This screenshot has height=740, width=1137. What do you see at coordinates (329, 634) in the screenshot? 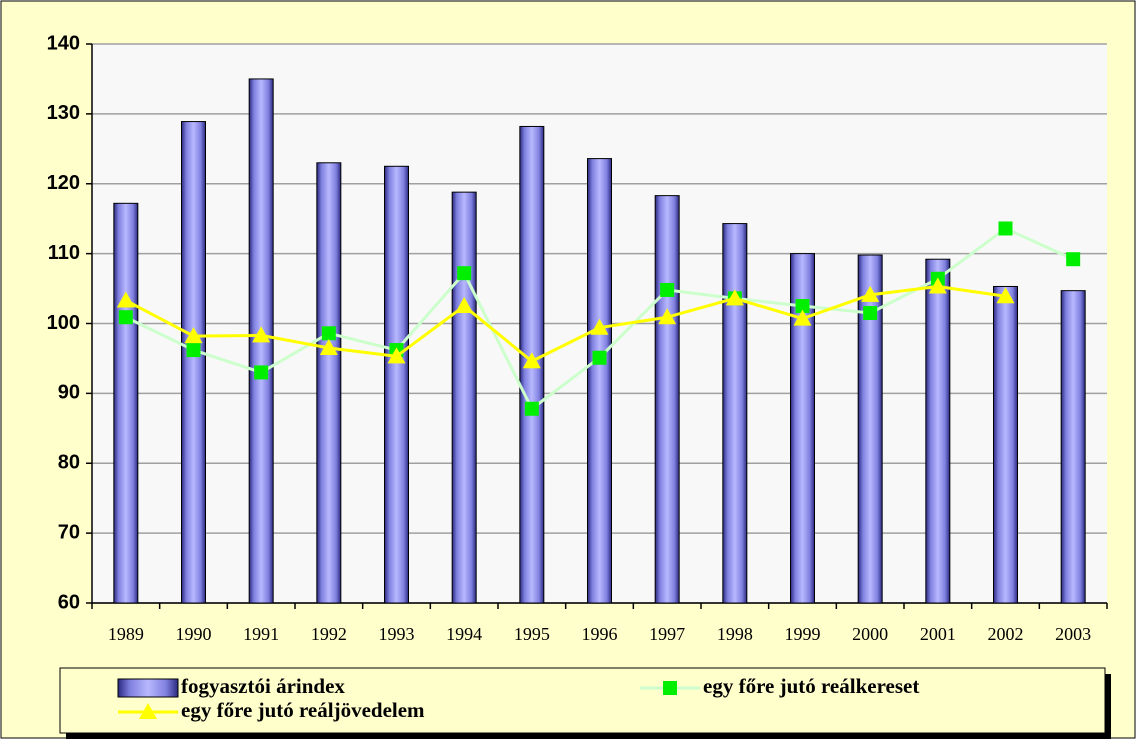
I see `x-tick-label: 1992` at bounding box center [329, 634].